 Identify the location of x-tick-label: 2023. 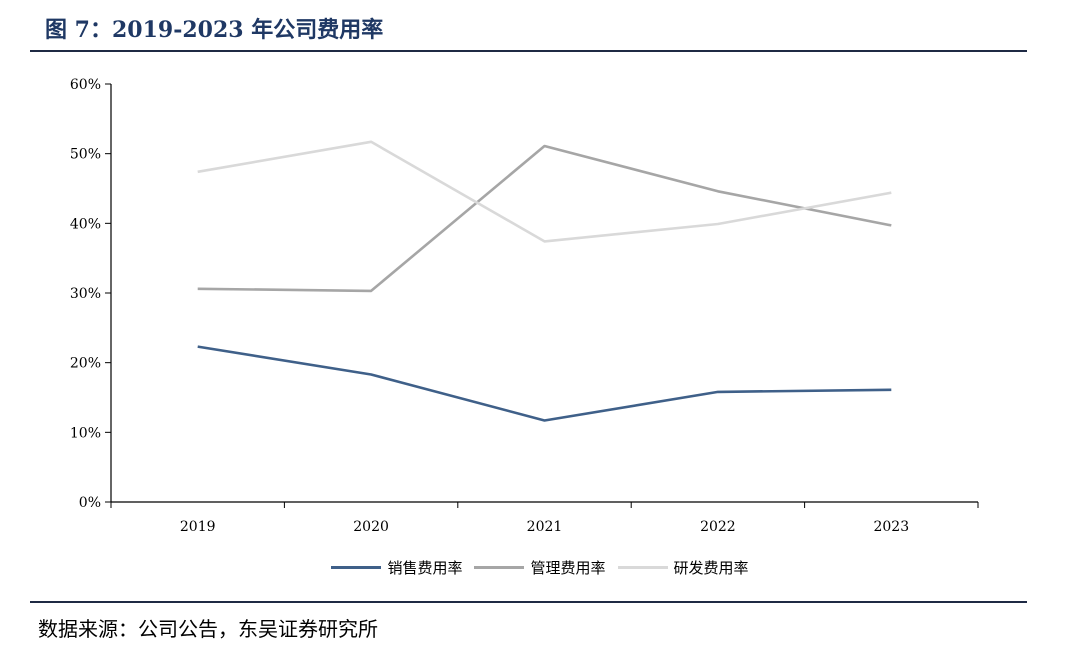
(891, 527).